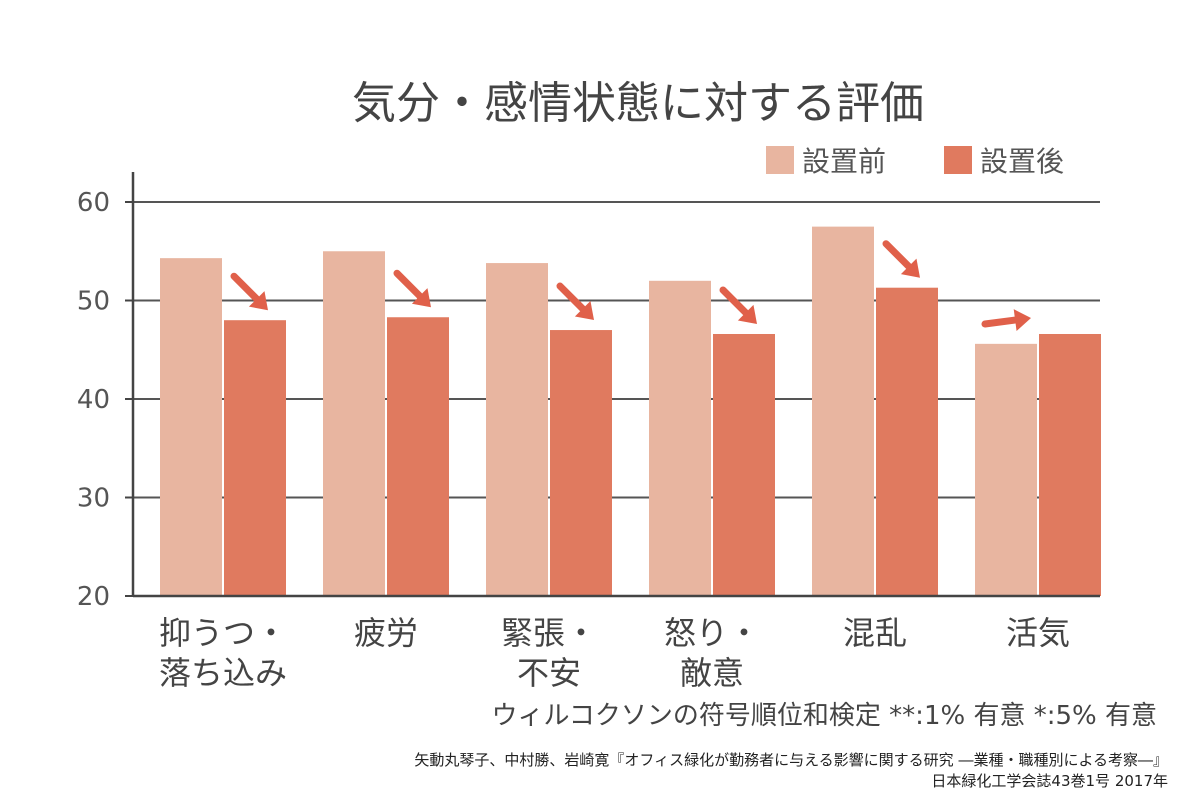 Image resolution: width=1200 pixels, height=800 pixels. Describe the element at coordinates (93, 499) in the screenshot. I see `y-tick-label: 30` at that location.